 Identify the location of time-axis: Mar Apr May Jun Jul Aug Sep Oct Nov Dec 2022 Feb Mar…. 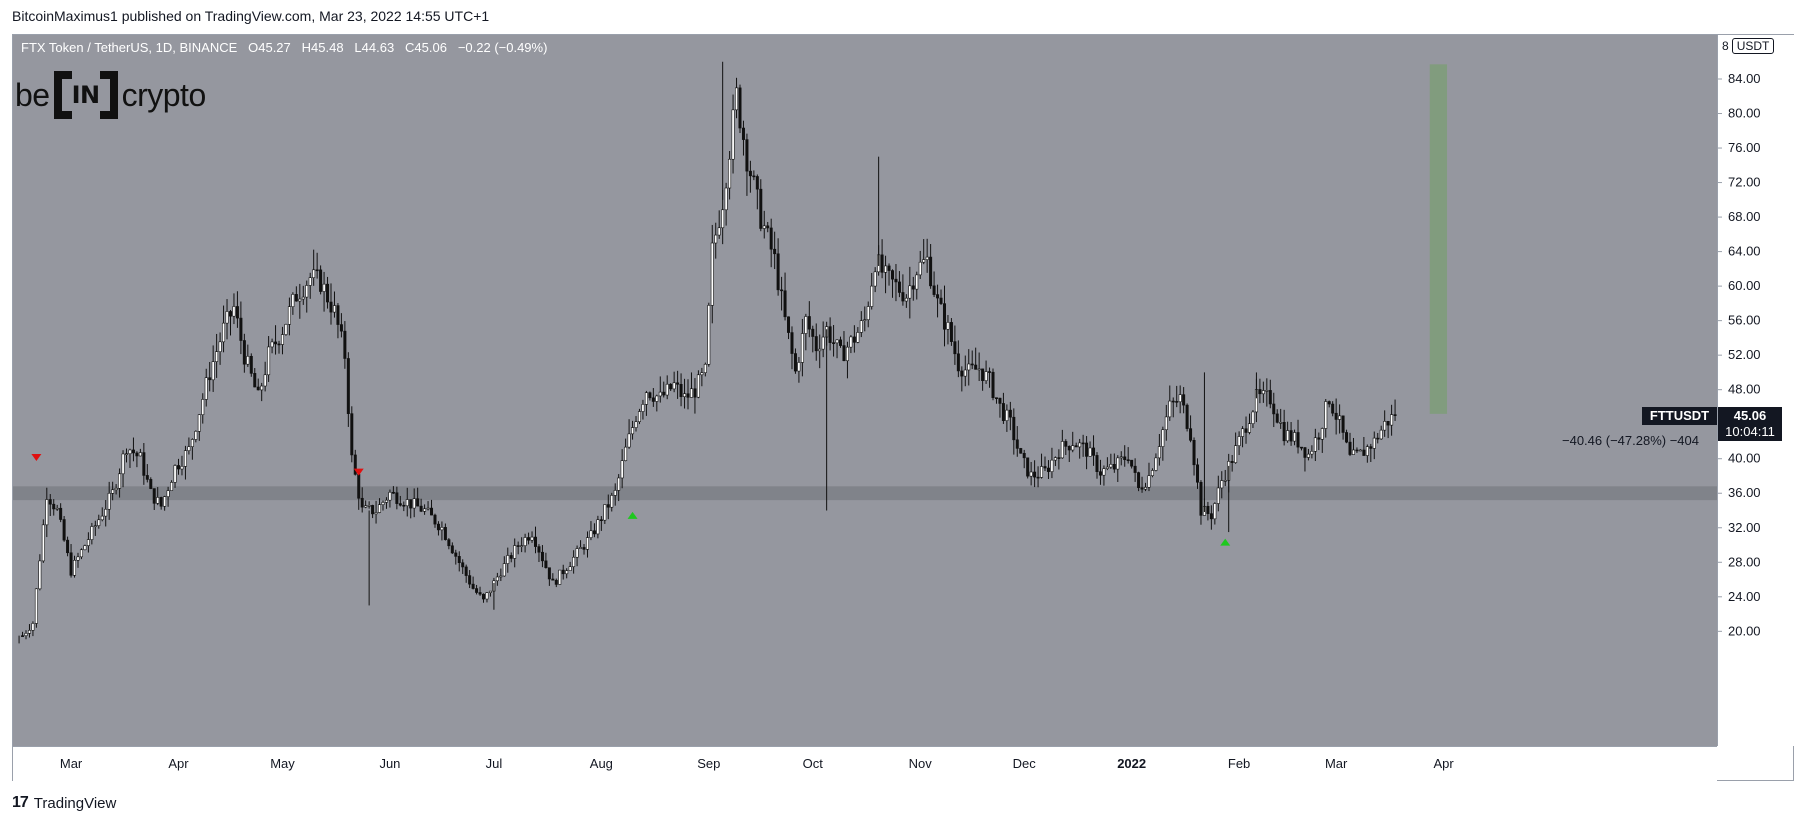
(865, 763).